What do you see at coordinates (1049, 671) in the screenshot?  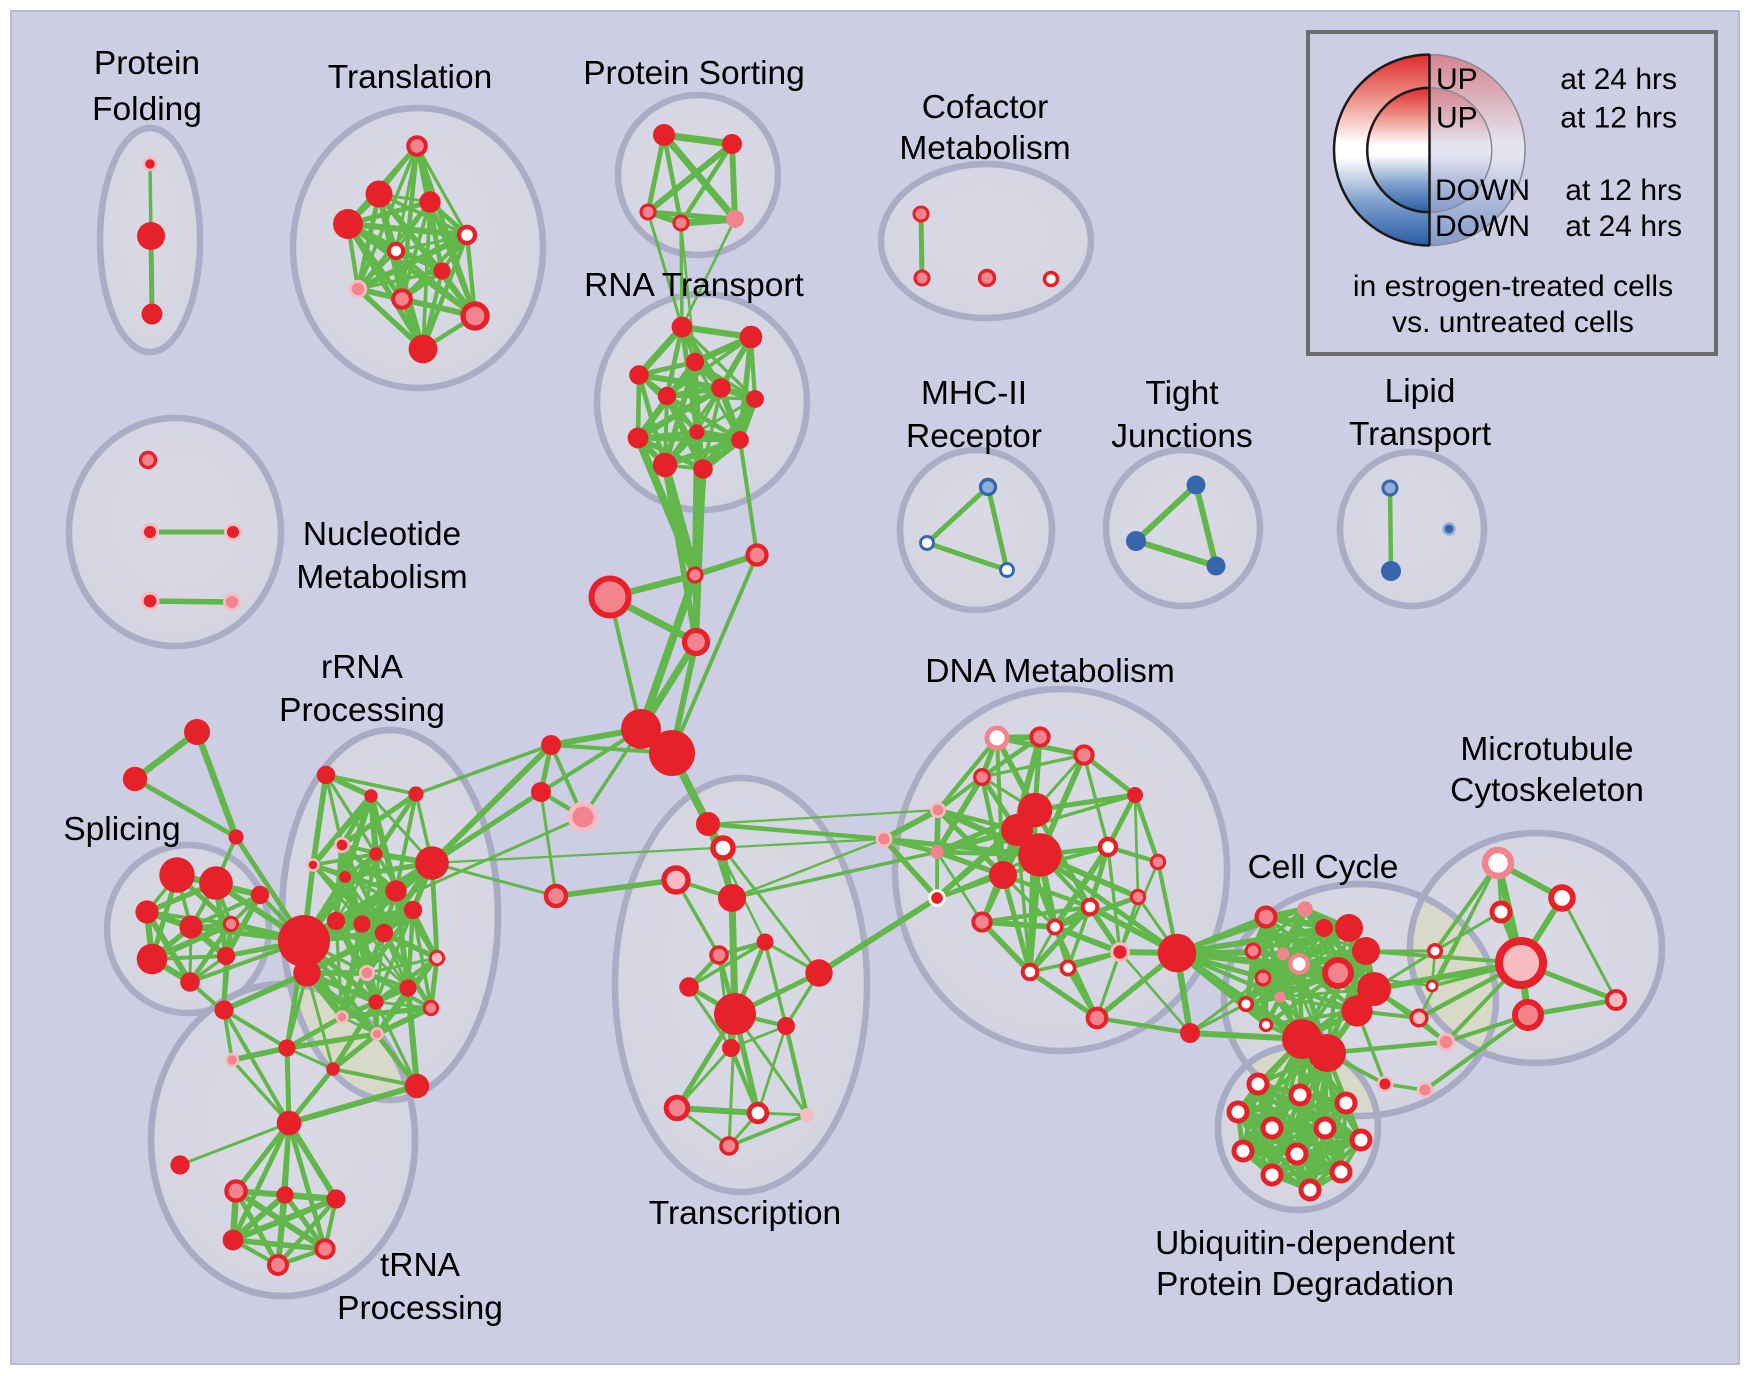 I see `svg-text: DNA Metabolism` at bounding box center [1049, 671].